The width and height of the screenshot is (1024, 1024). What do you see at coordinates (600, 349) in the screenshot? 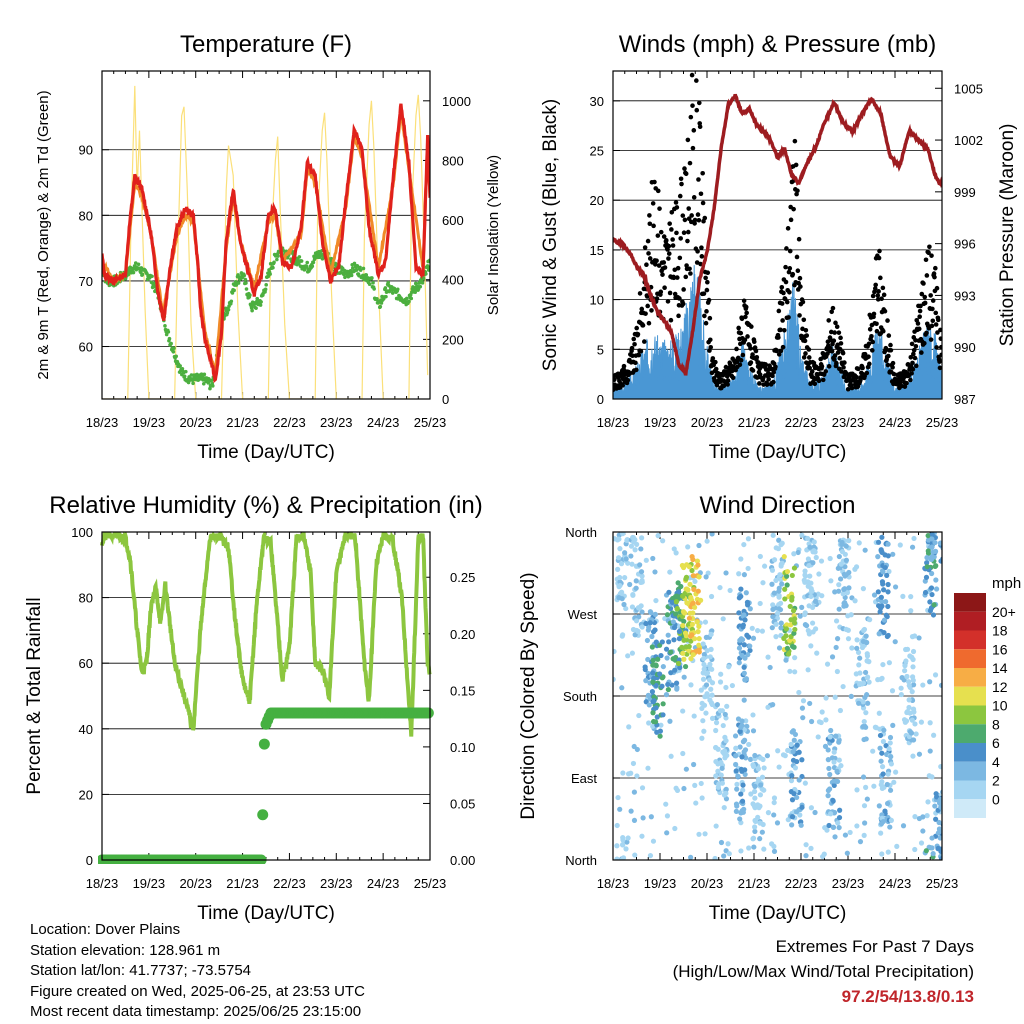
I see `y-tick-label: 5` at bounding box center [600, 349].